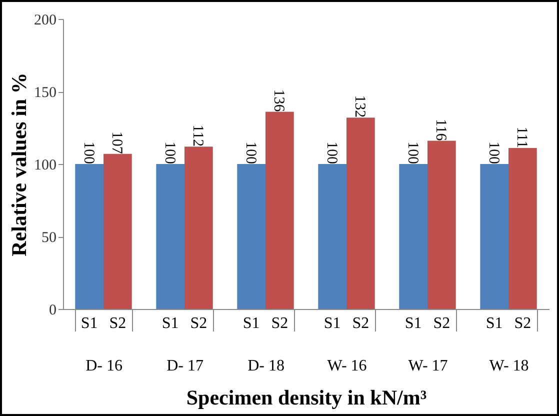 The height and width of the screenshot is (416, 559). What do you see at coordinates (440, 130) in the screenshot?
I see `data-label: 116` at bounding box center [440, 130].